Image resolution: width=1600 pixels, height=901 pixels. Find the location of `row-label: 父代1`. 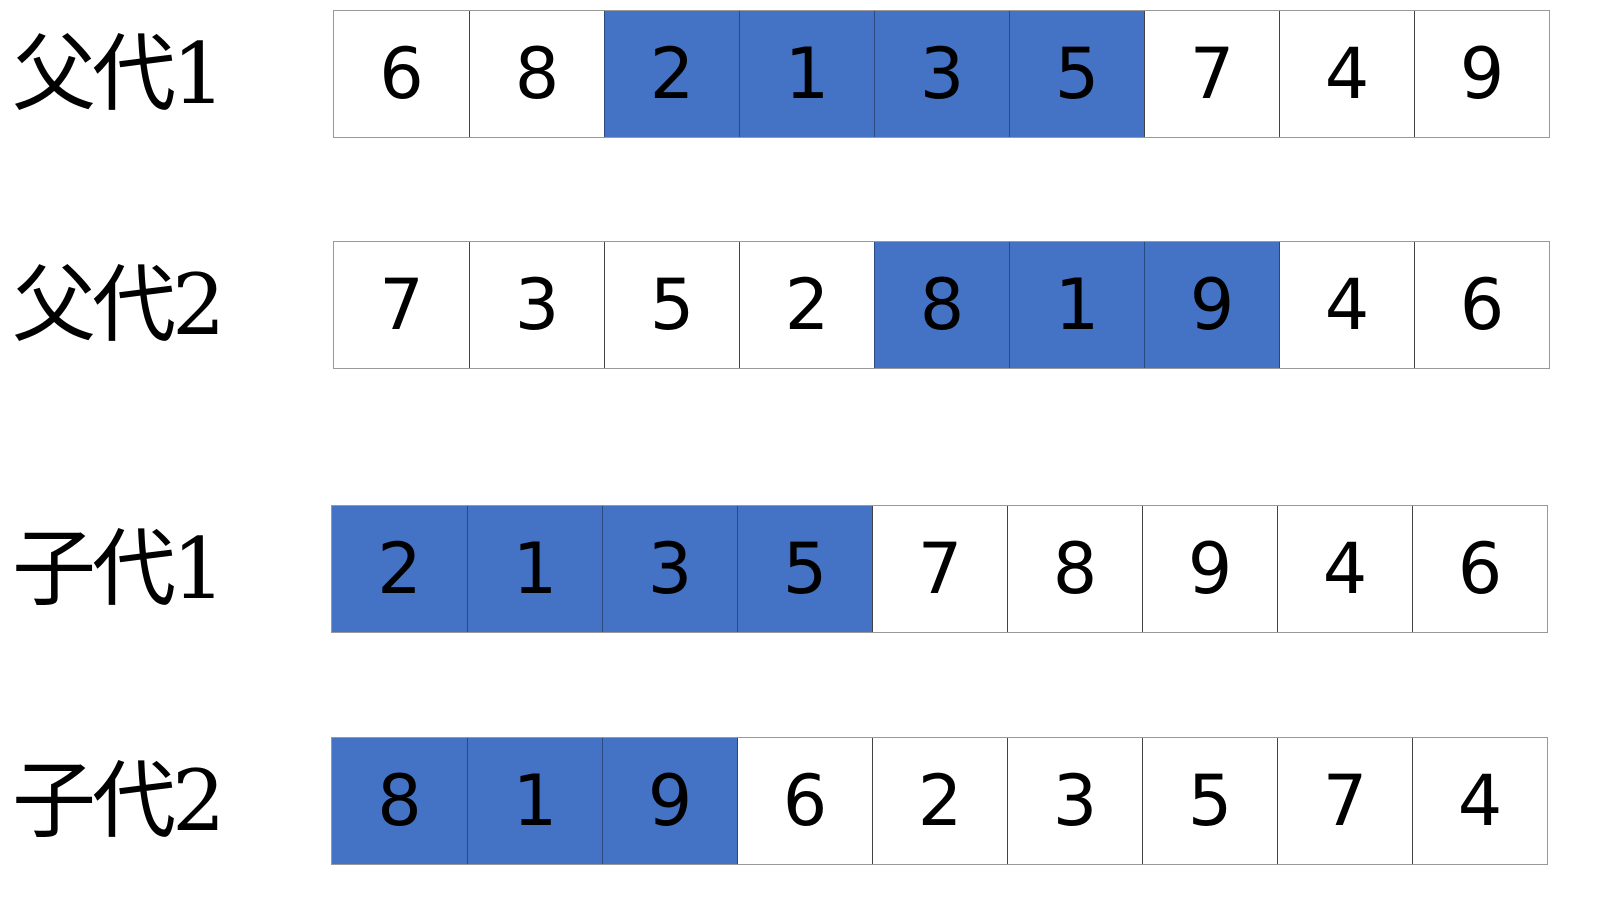

row-label: 父代1 is located at coordinates (118, 74).